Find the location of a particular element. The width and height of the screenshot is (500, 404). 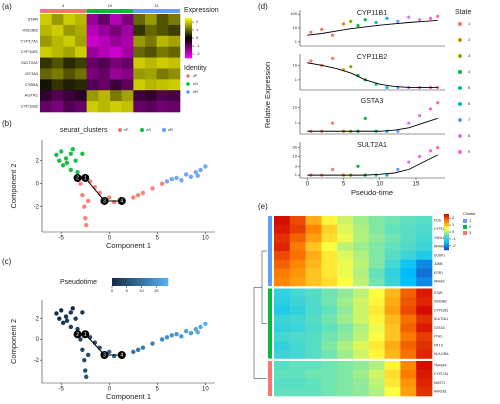

branch-node is located at coordinates (85, 334).